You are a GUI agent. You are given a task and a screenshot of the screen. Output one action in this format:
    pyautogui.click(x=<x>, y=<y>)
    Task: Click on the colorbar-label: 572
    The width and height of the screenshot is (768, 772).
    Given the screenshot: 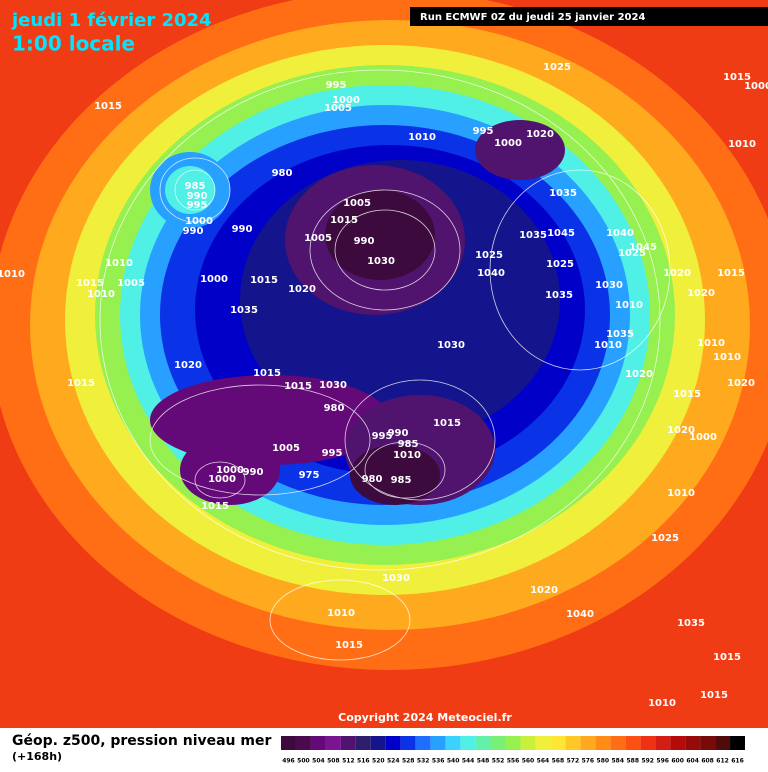 What is the action you would take?
    pyautogui.click(x=573, y=761)
    